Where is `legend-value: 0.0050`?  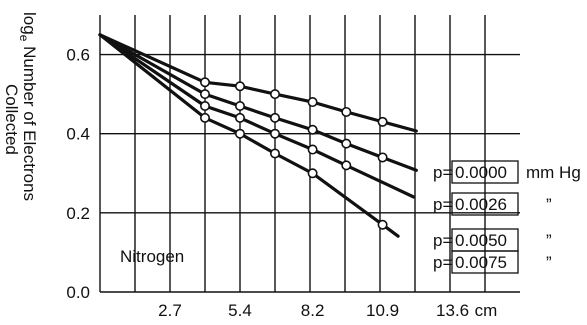 legend-value: 0.0050 is located at coordinates (481, 240).